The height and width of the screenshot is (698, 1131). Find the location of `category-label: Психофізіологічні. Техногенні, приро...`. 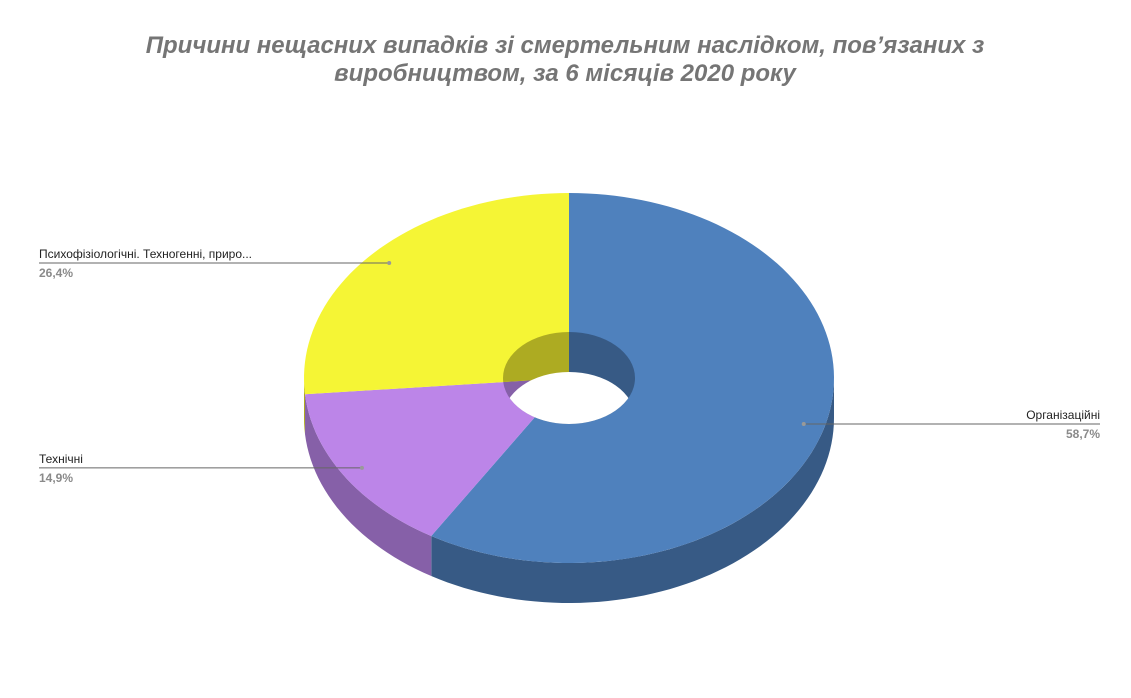

category-label: Психофізіологічні. Техногенні, приро... is located at coordinates (145, 254).